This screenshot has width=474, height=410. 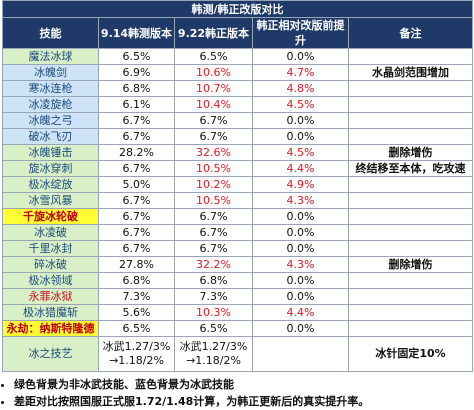 I want to click on official-value: 10.3%, so click(x=213, y=312).